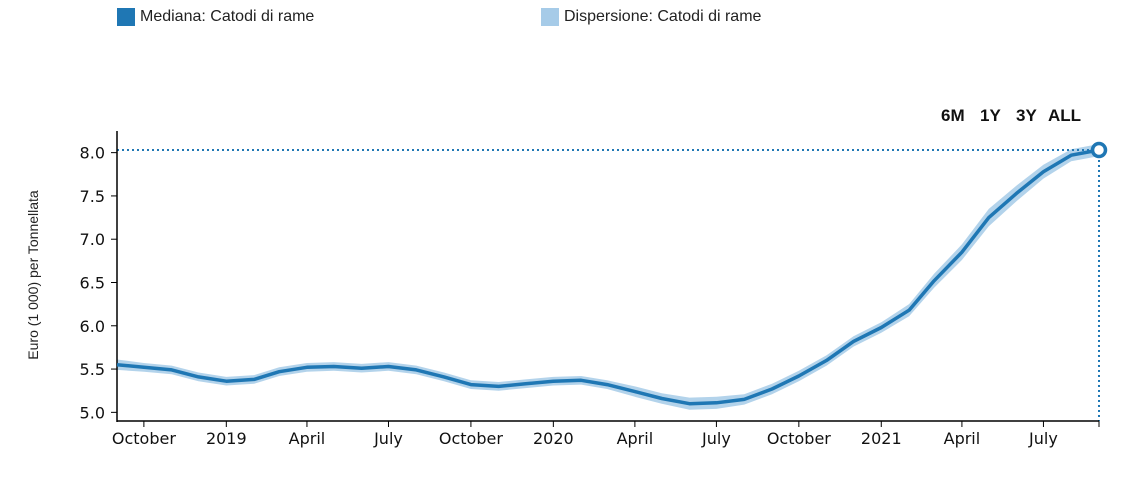  I want to click on x-tick-label: 2021, so click(881, 438).